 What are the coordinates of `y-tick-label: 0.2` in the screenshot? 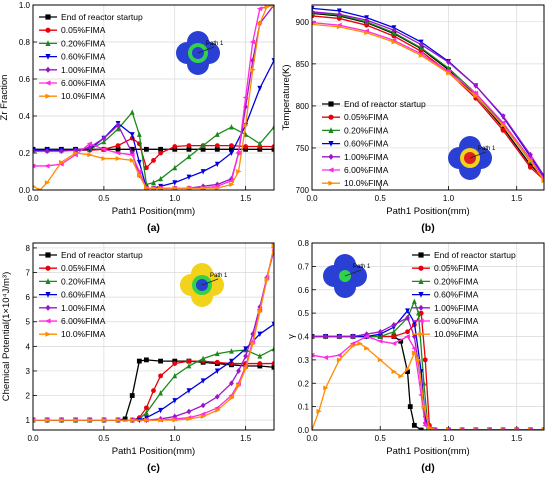 It's located at (25, 153).